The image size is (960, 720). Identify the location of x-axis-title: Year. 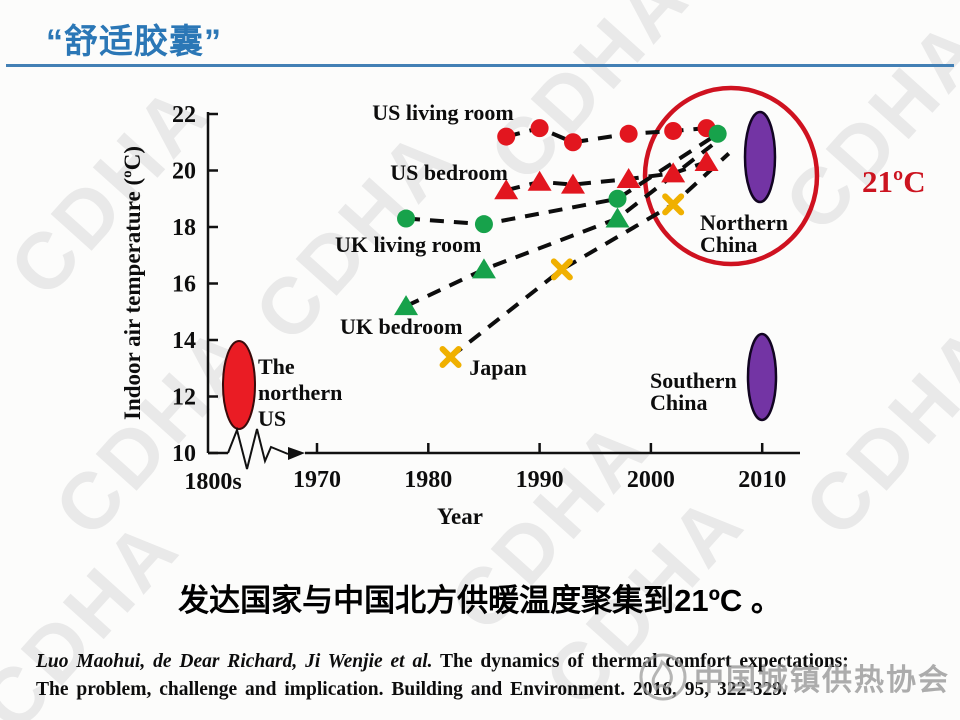
(460, 516).